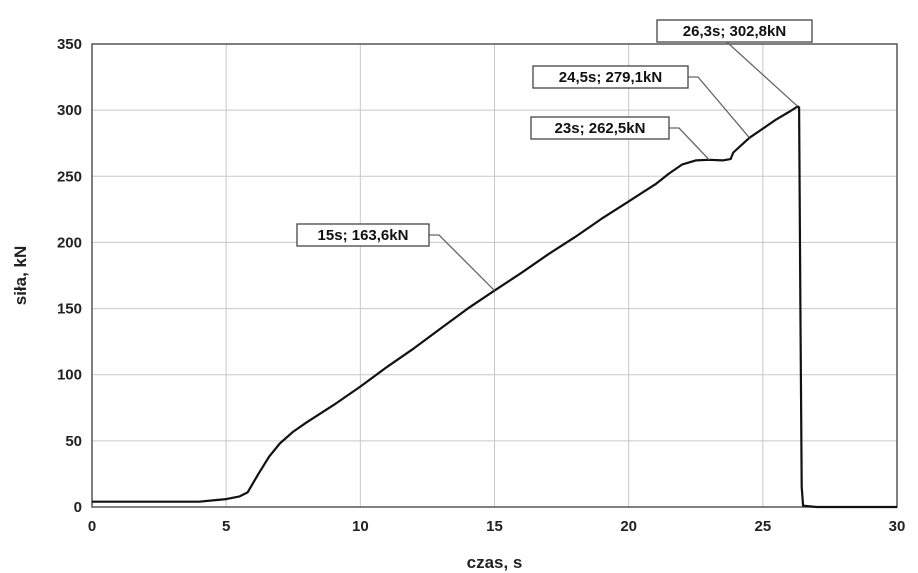 The height and width of the screenshot is (573, 918). Describe the element at coordinates (69, 309) in the screenshot. I see `y-tick-label: 150` at that location.